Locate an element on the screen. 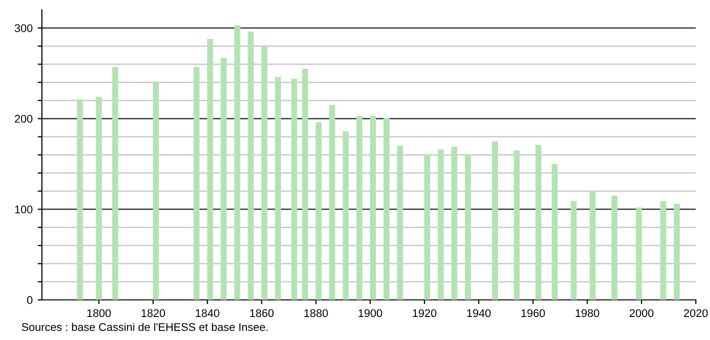 This screenshot has height=340, width=710. x-tick-label: 1820 is located at coordinates (154, 313).